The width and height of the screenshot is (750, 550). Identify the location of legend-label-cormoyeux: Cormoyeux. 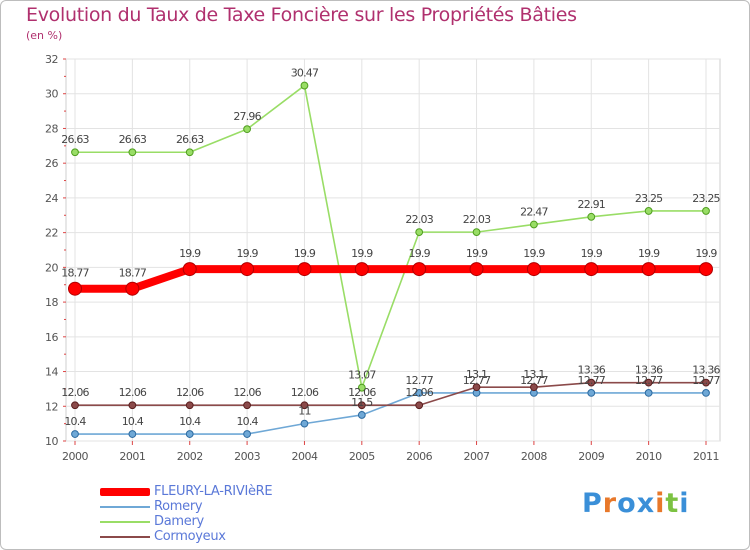
(190, 536).